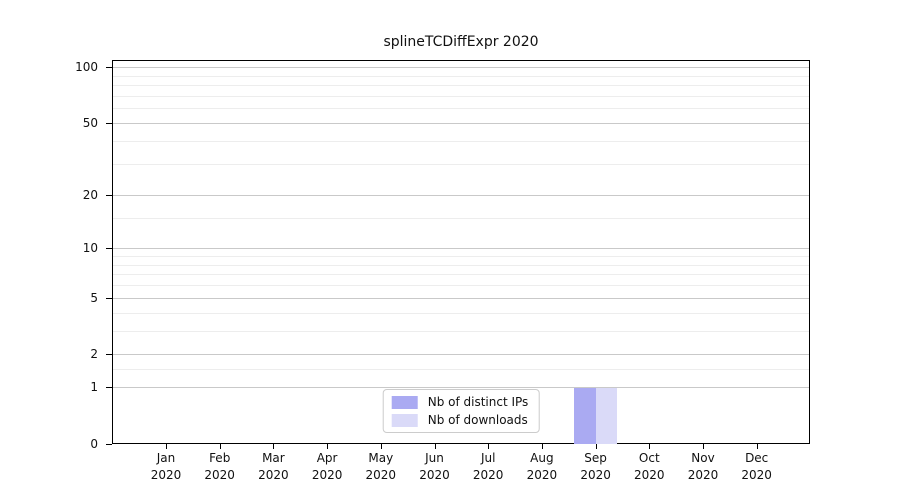 The width and height of the screenshot is (900, 500). What do you see at coordinates (94, 354) in the screenshot?
I see `y-tick-label: 2` at bounding box center [94, 354].